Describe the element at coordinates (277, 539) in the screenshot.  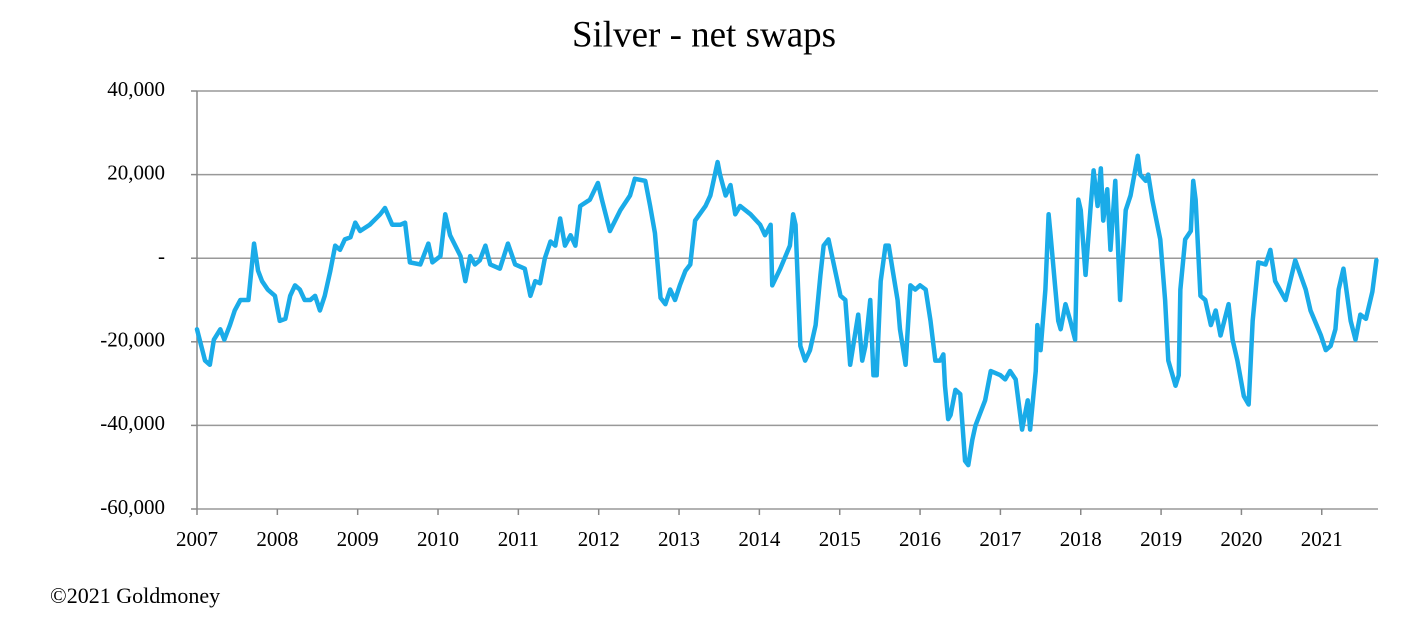
I see `x-tick-label: 2008` at that location.